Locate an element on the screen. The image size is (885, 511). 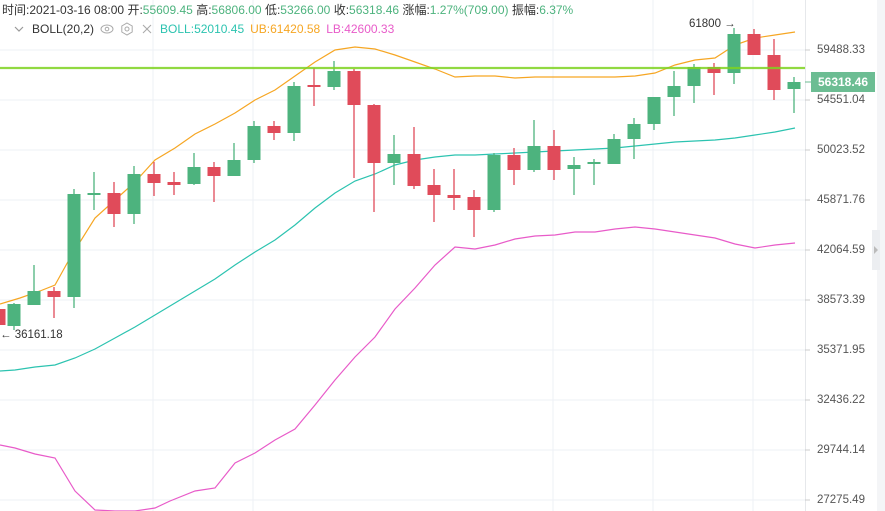
price-axis-label: 54551.04 is located at coordinates (841, 100).